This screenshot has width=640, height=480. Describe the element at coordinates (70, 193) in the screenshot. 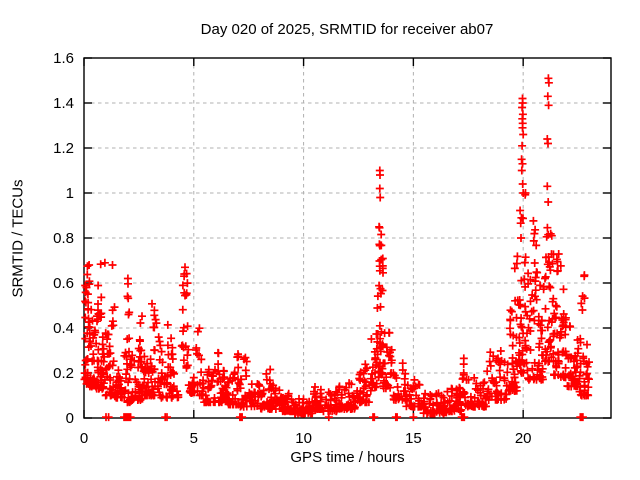

I see `y-tick-label: 1` at that location.